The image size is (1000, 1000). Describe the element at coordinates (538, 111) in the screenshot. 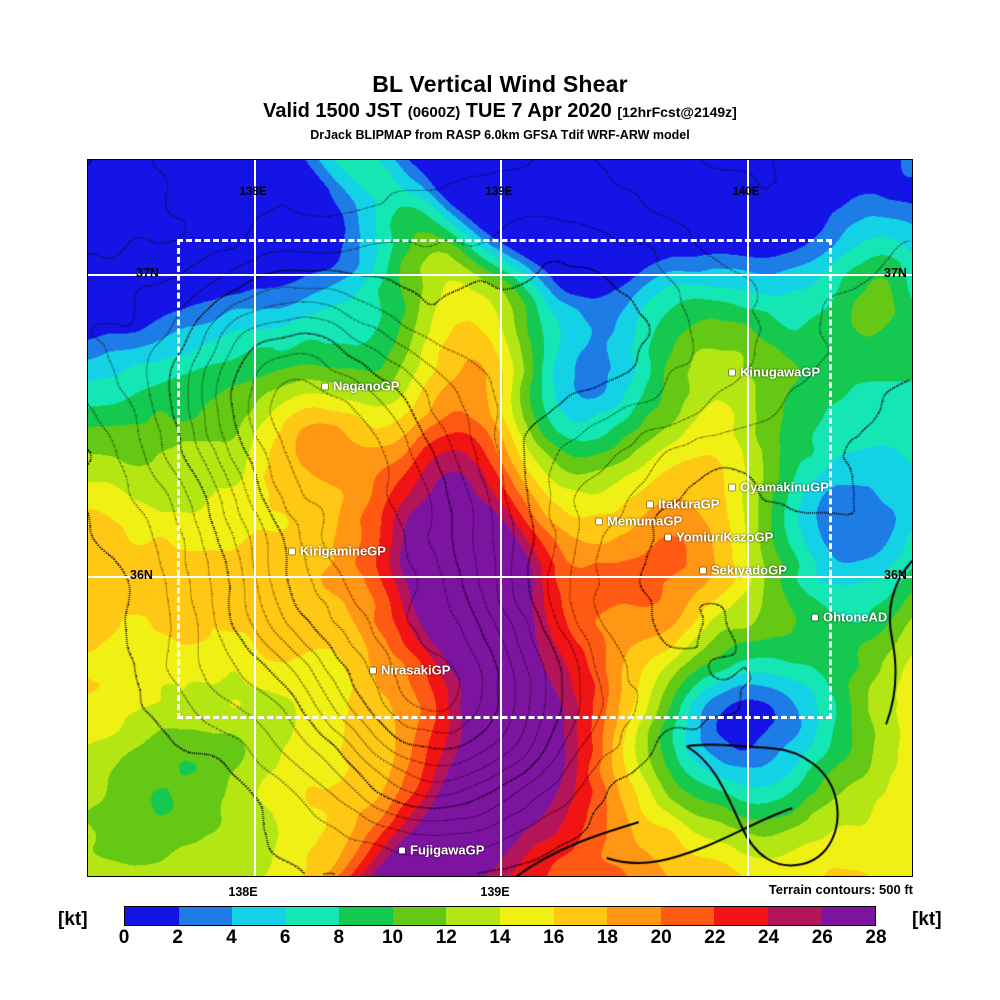

I see `valid-date: TUE 7 Apr 2020` at that location.